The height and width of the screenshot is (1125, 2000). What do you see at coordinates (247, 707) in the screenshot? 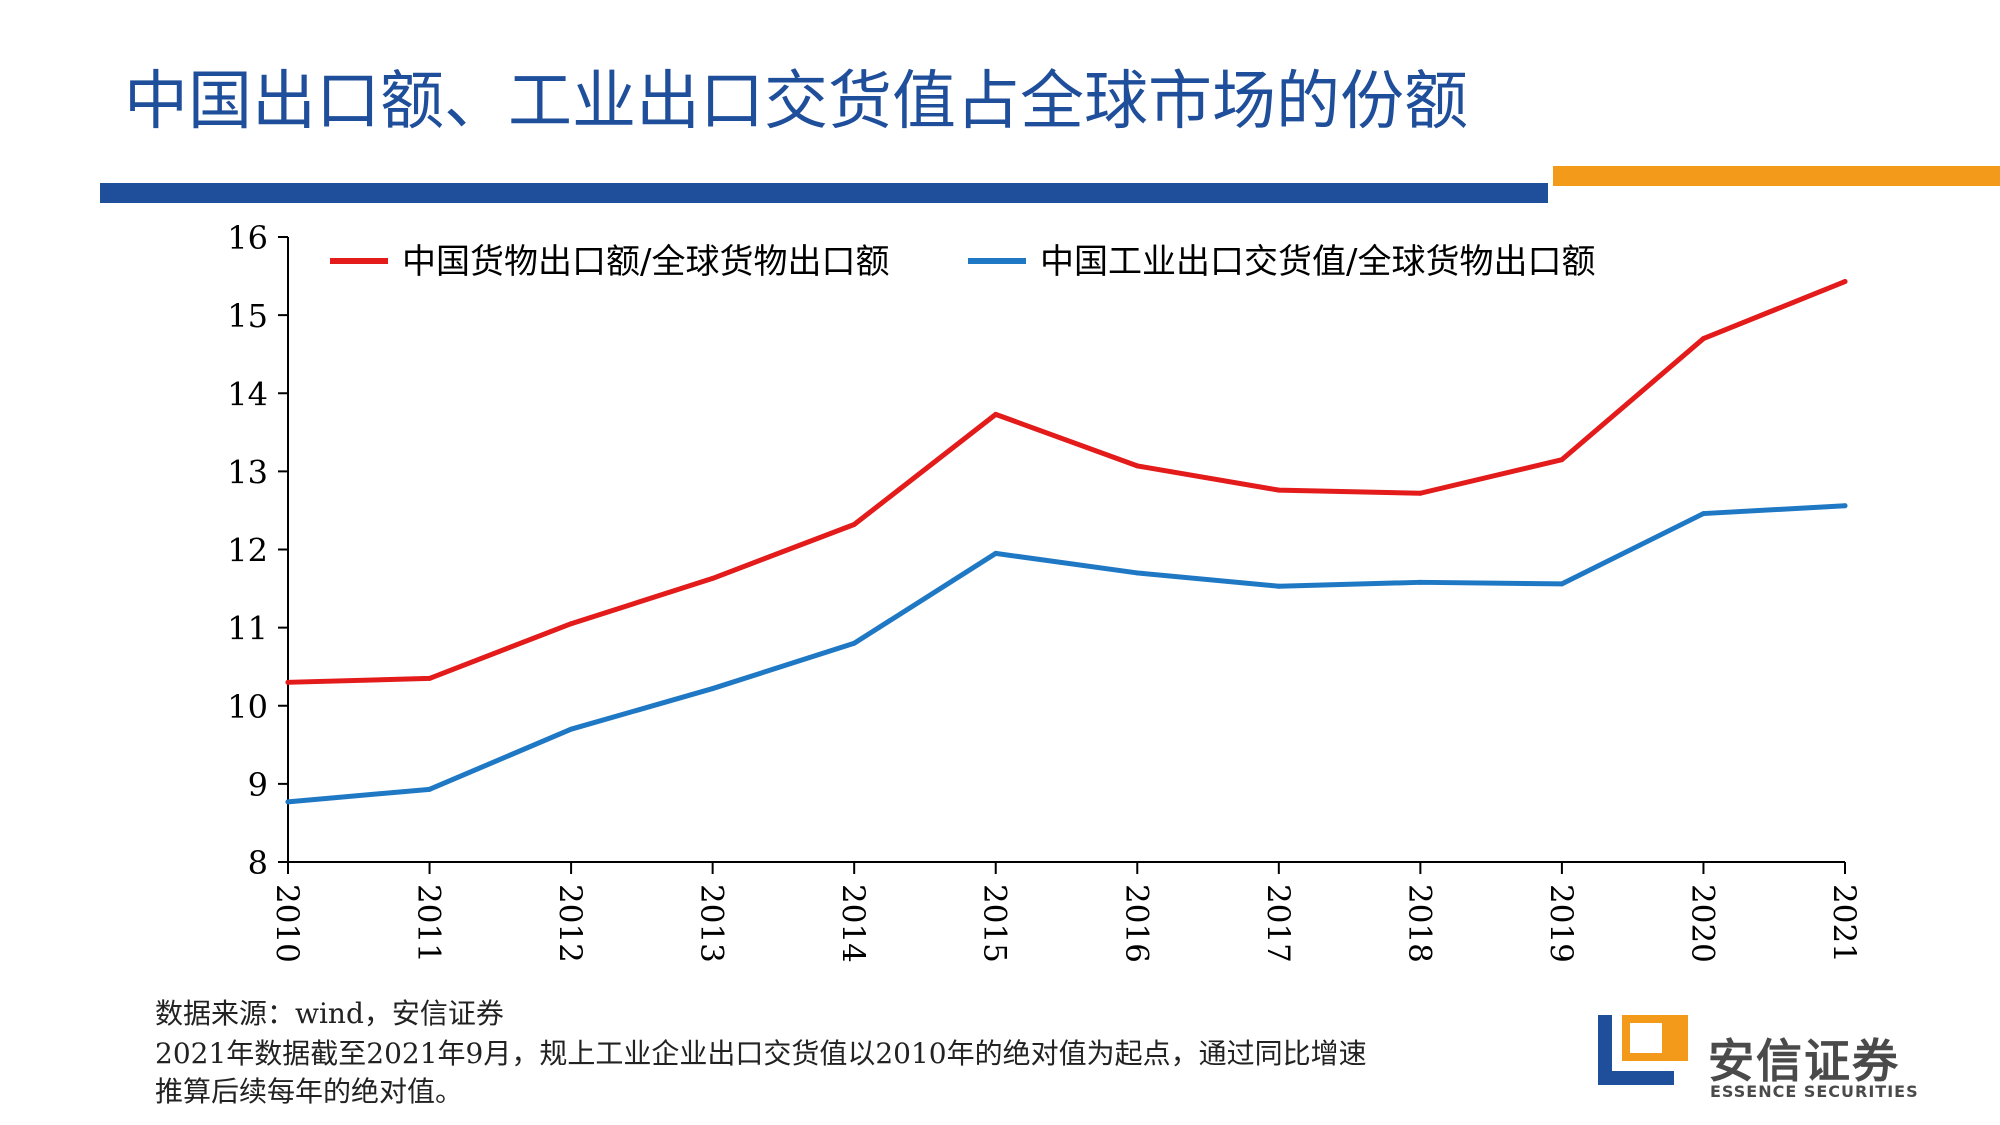
I see `y-tick-label: 10` at bounding box center [247, 707].